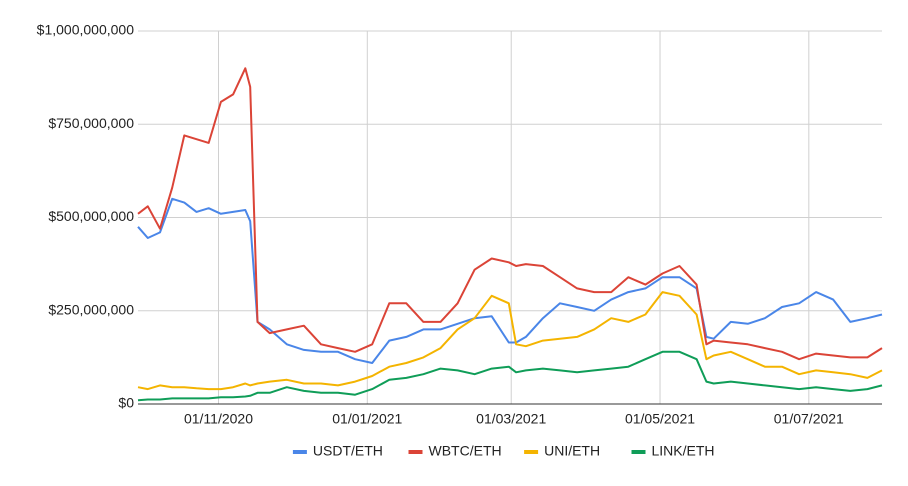  I want to click on y-tick-label: $750,000,000, so click(91, 123).